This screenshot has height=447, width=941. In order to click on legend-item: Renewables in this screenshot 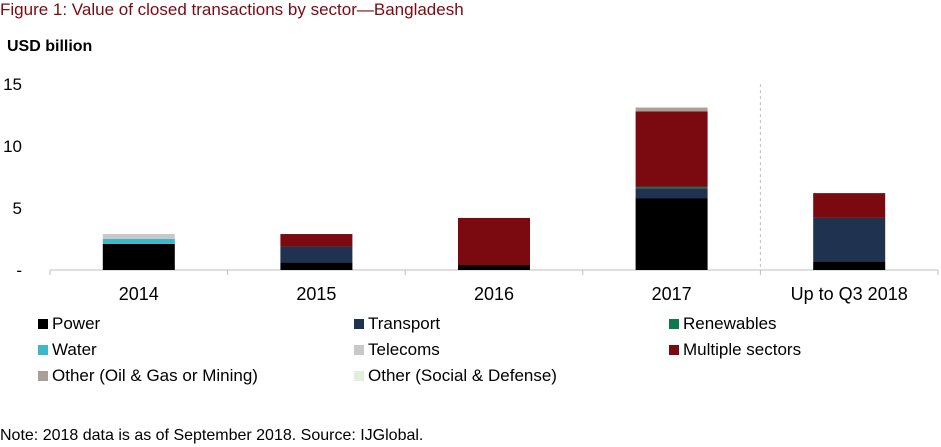, I will do `click(723, 324)`.